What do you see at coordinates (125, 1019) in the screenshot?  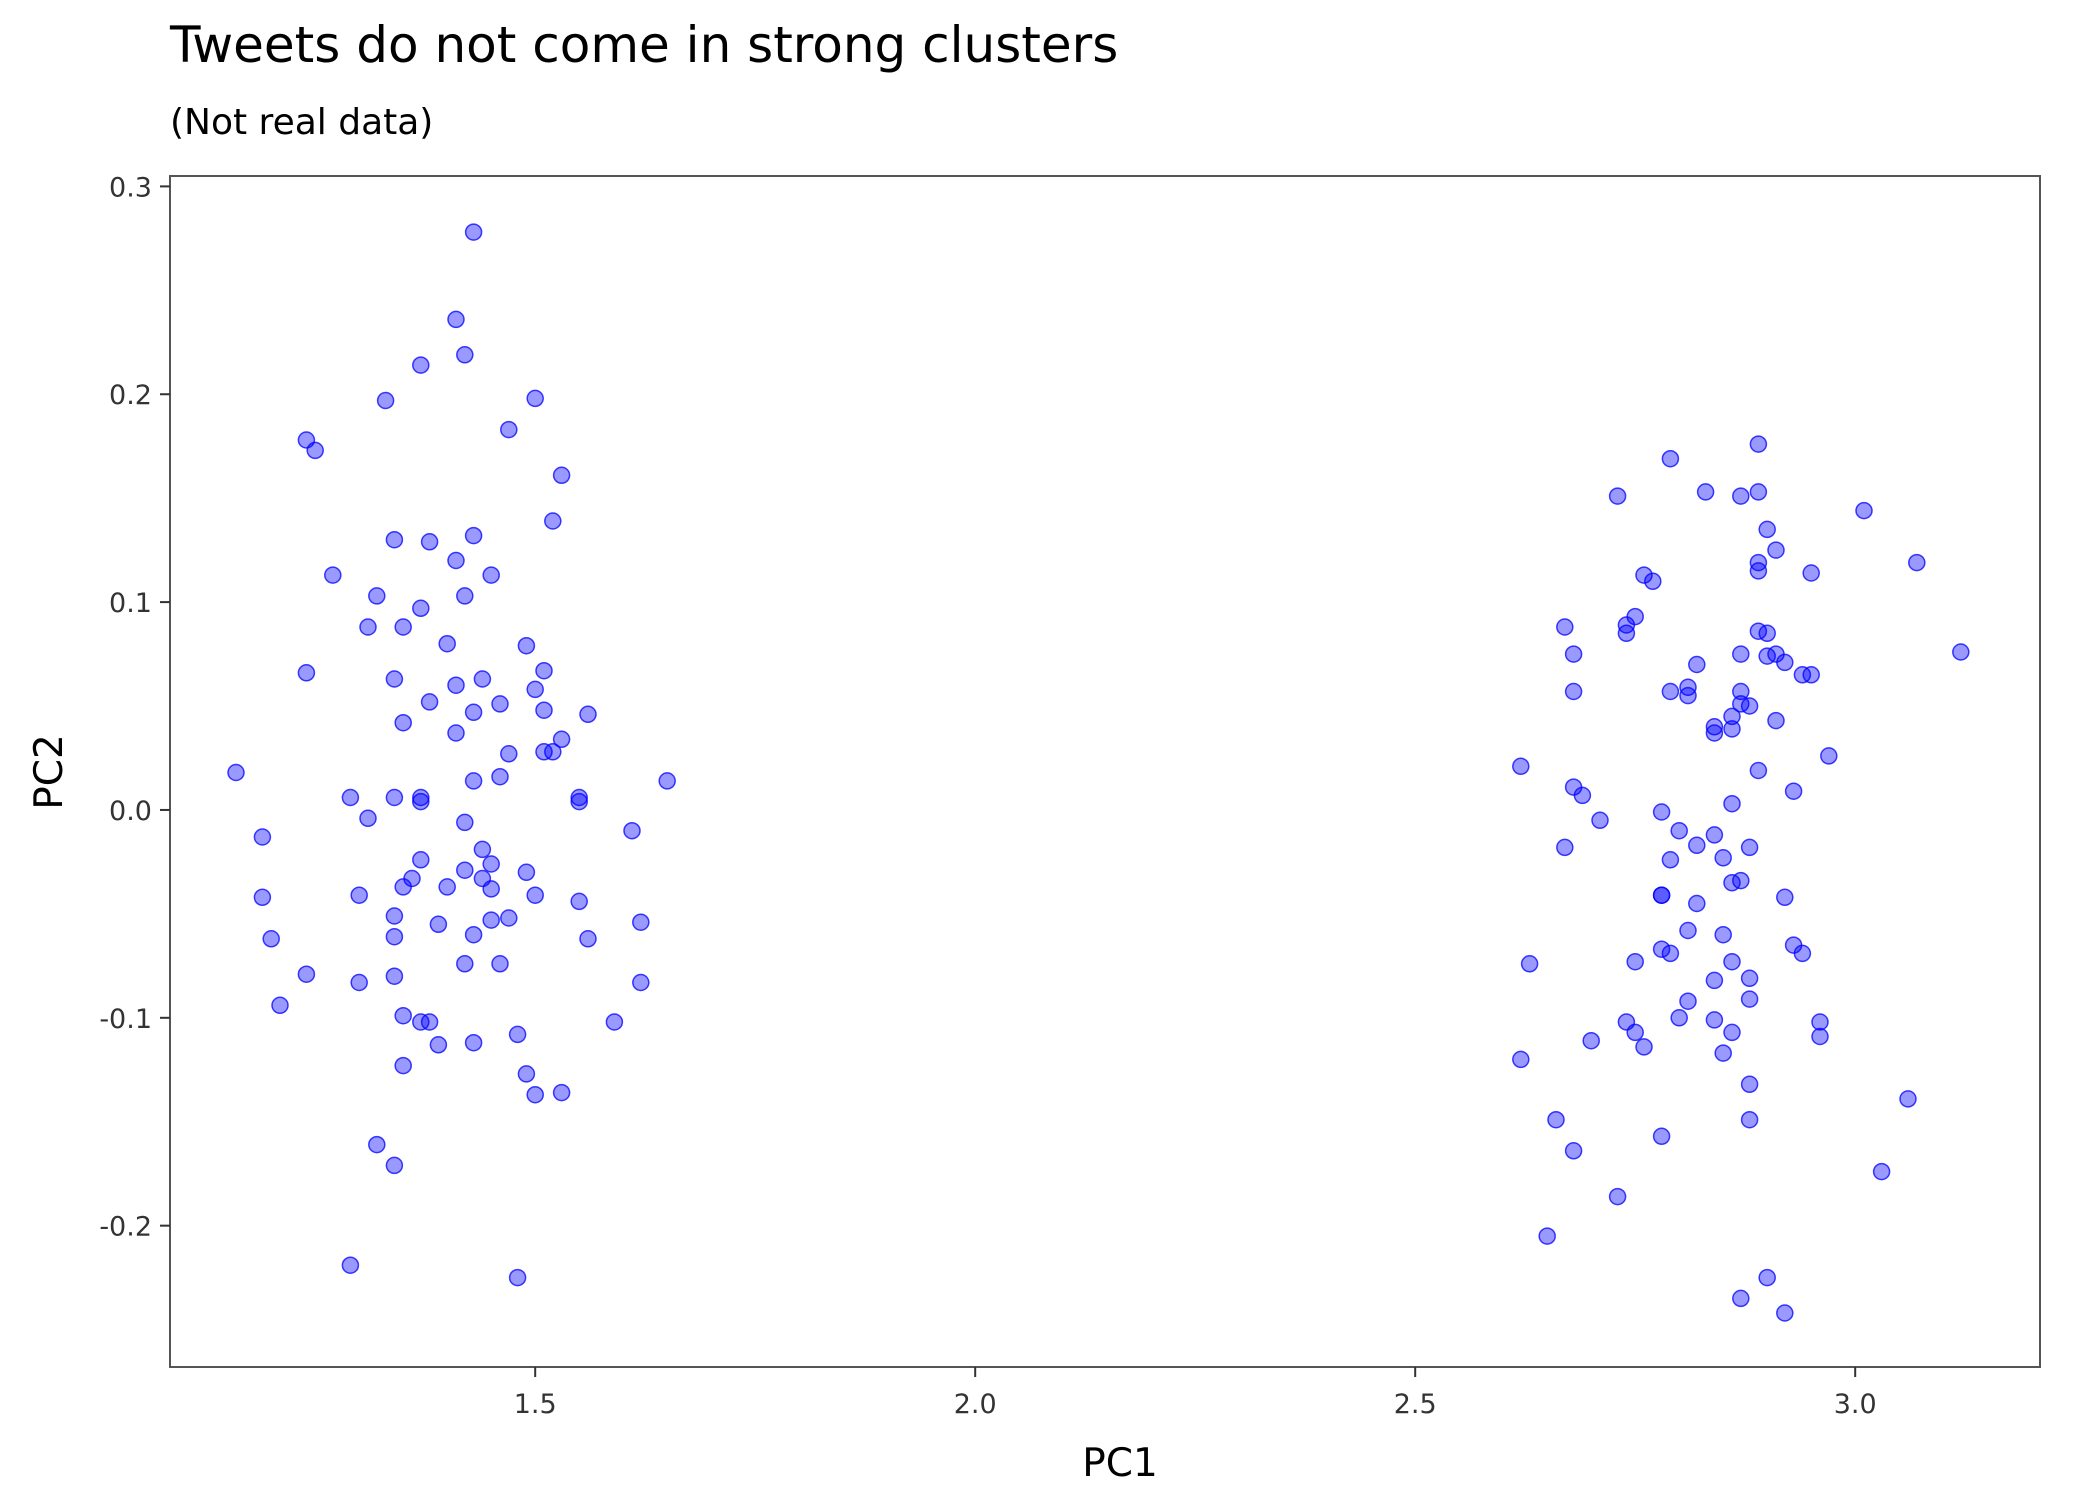 I see `y-tick-label: -0.1` at bounding box center [125, 1019].